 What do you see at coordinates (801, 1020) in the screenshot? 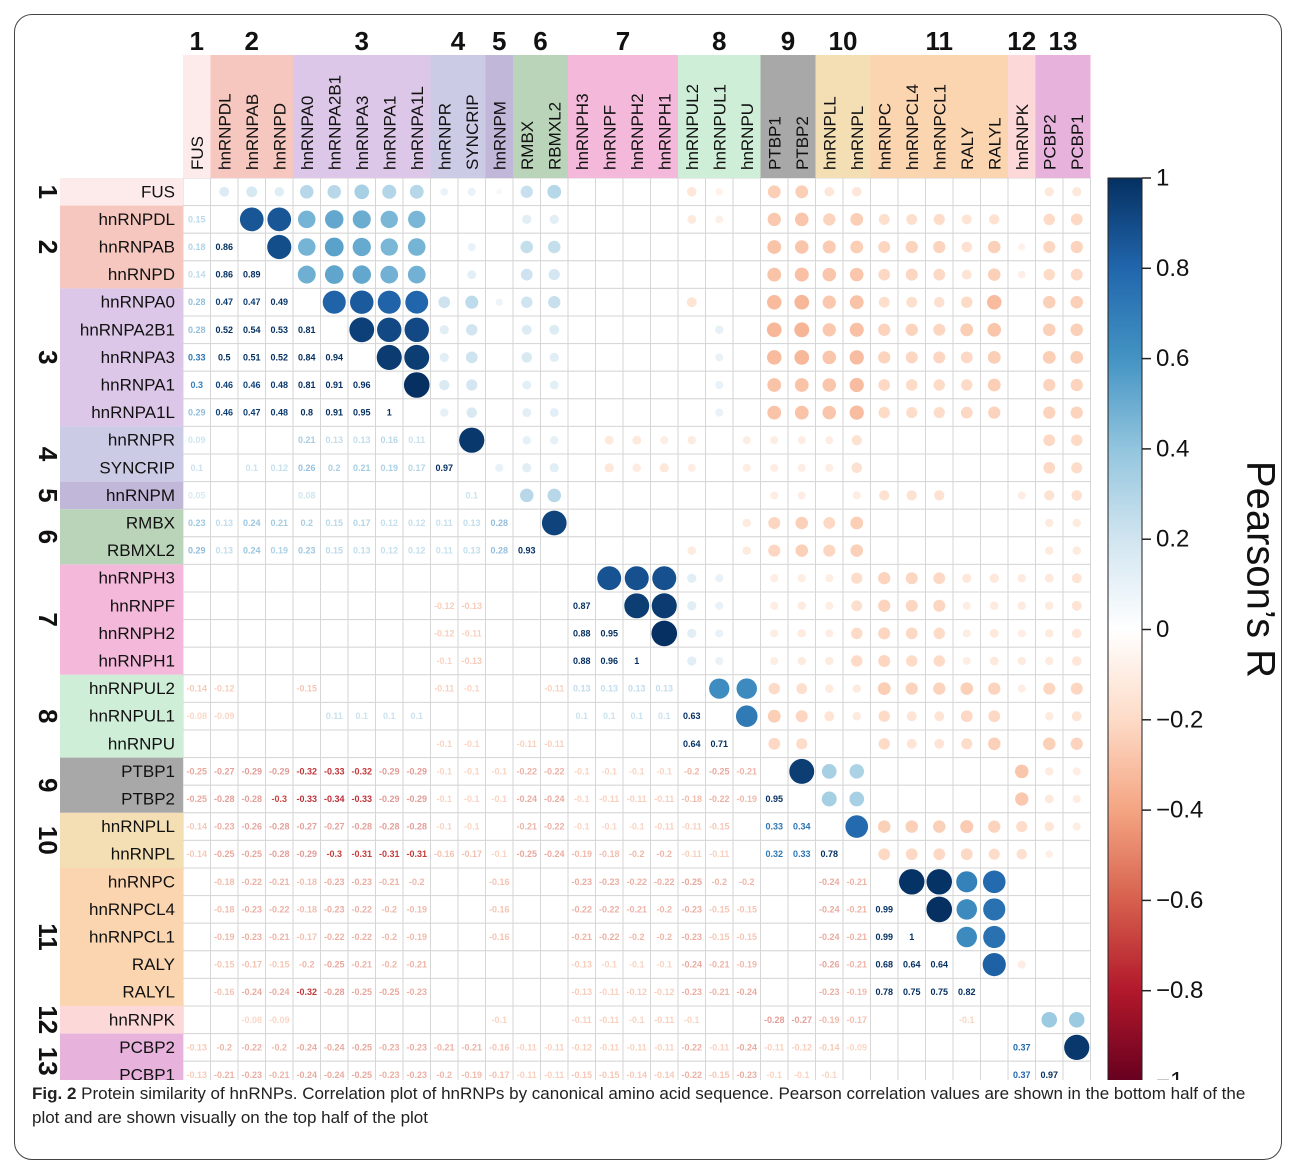
I see `correlation-value: -0.27` at bounding box center [801, 1020].